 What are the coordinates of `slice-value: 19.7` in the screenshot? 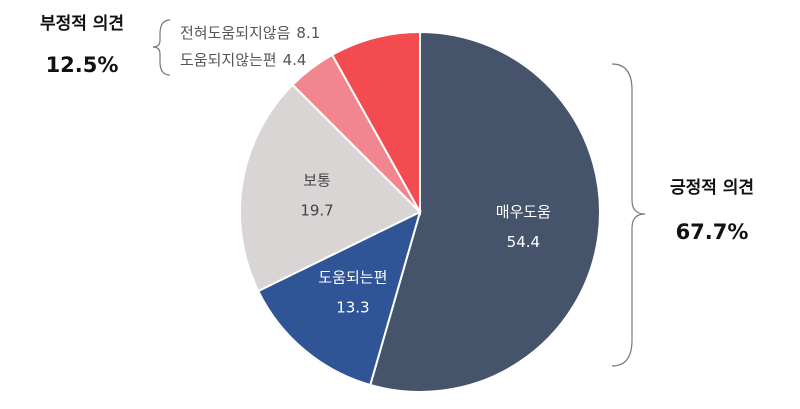 It's located at (316, 210).